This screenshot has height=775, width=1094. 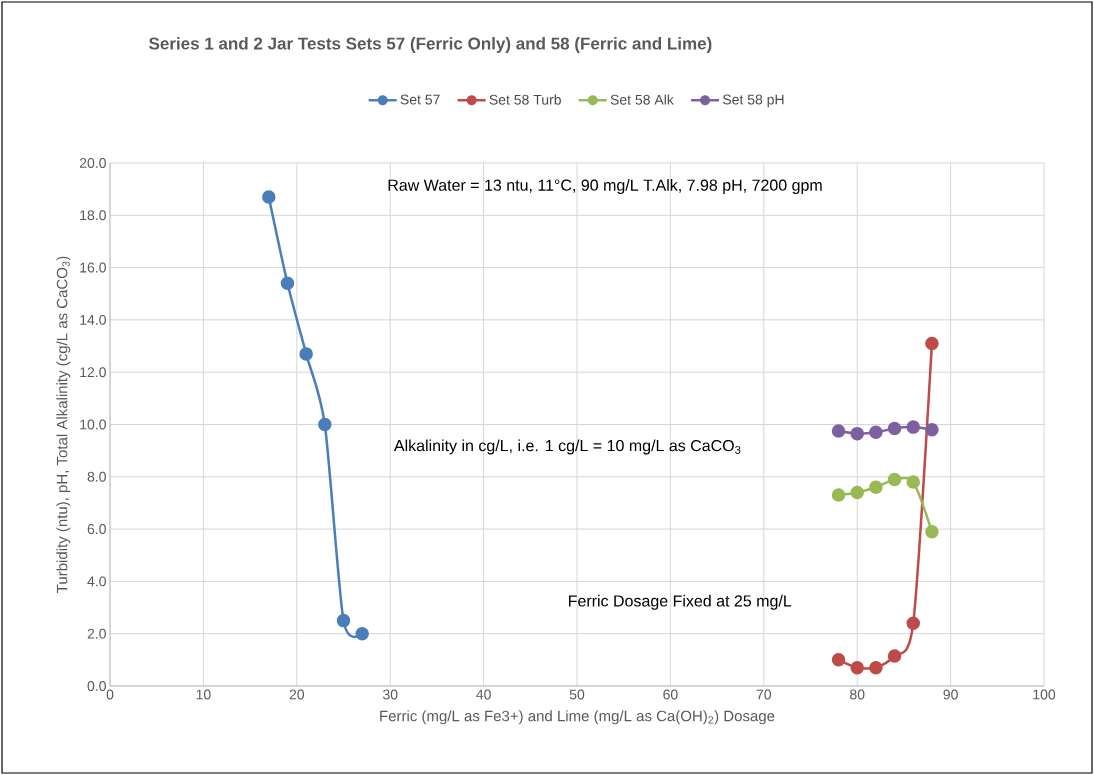 I want to click on x-tick-label: 50, so click(x=577, y=694).